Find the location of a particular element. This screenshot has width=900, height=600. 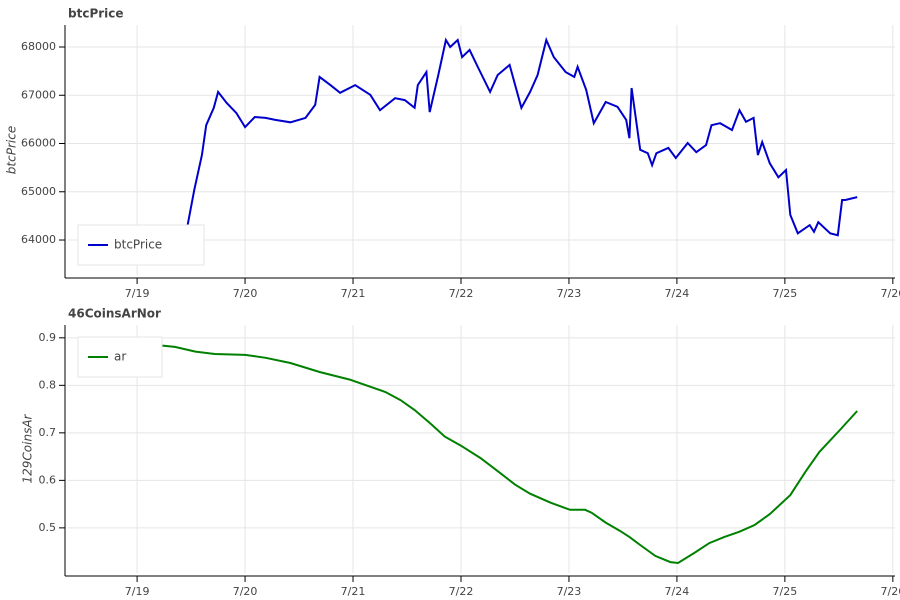

y-tick-label: 68000 is located at coordinates (38, 46).